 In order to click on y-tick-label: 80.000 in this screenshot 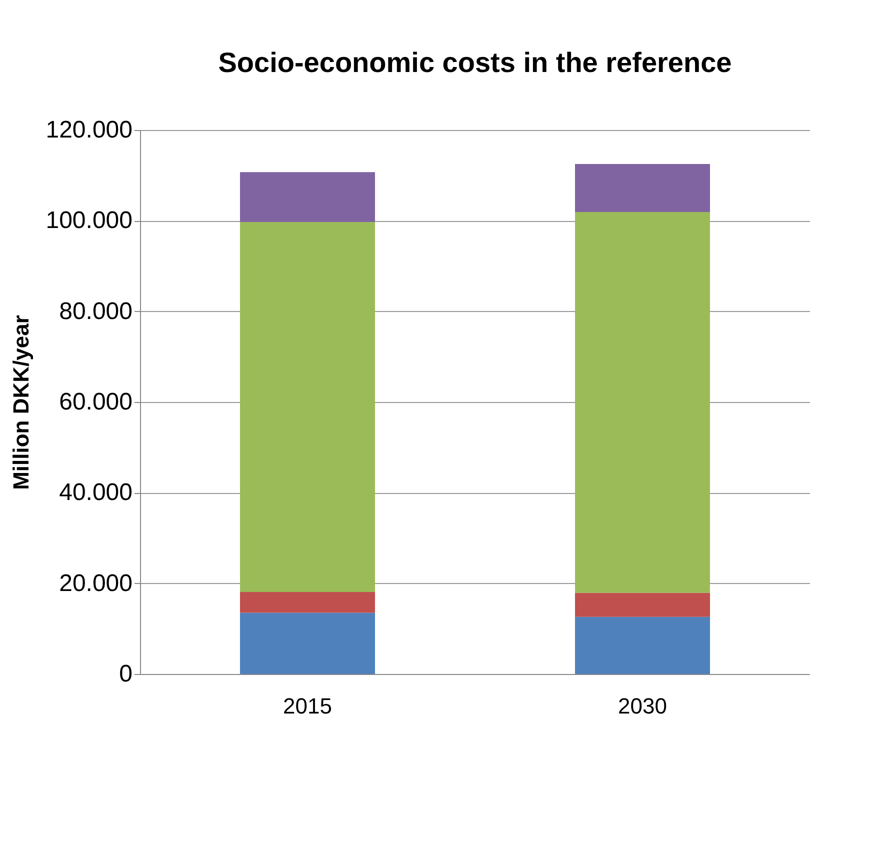, I will do `click(95, 311)`.